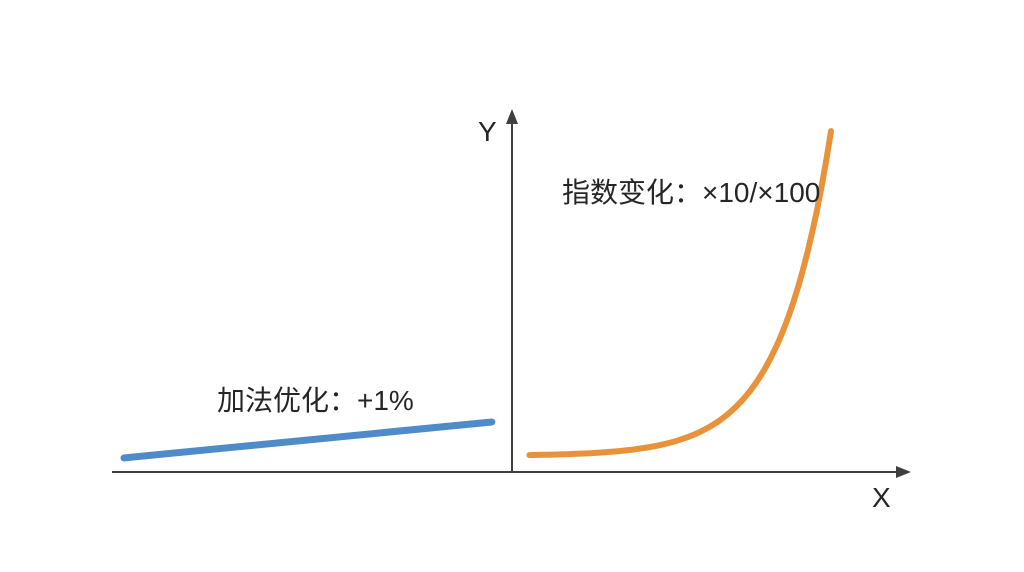 This screenshot has height=572, width=1024. I want to click on x-axis-arrowhead, so click(903, 472).